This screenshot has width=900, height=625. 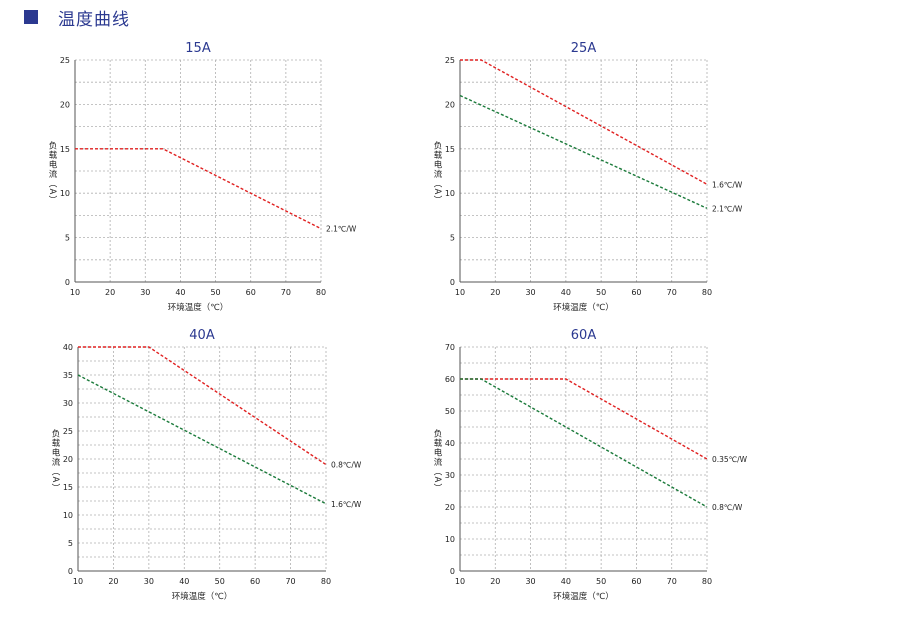 What do you see at coordinates (70, 543) in the screenshot?
I see `chart-2-y-tick-label: 5` at bounding box center [70, 543].